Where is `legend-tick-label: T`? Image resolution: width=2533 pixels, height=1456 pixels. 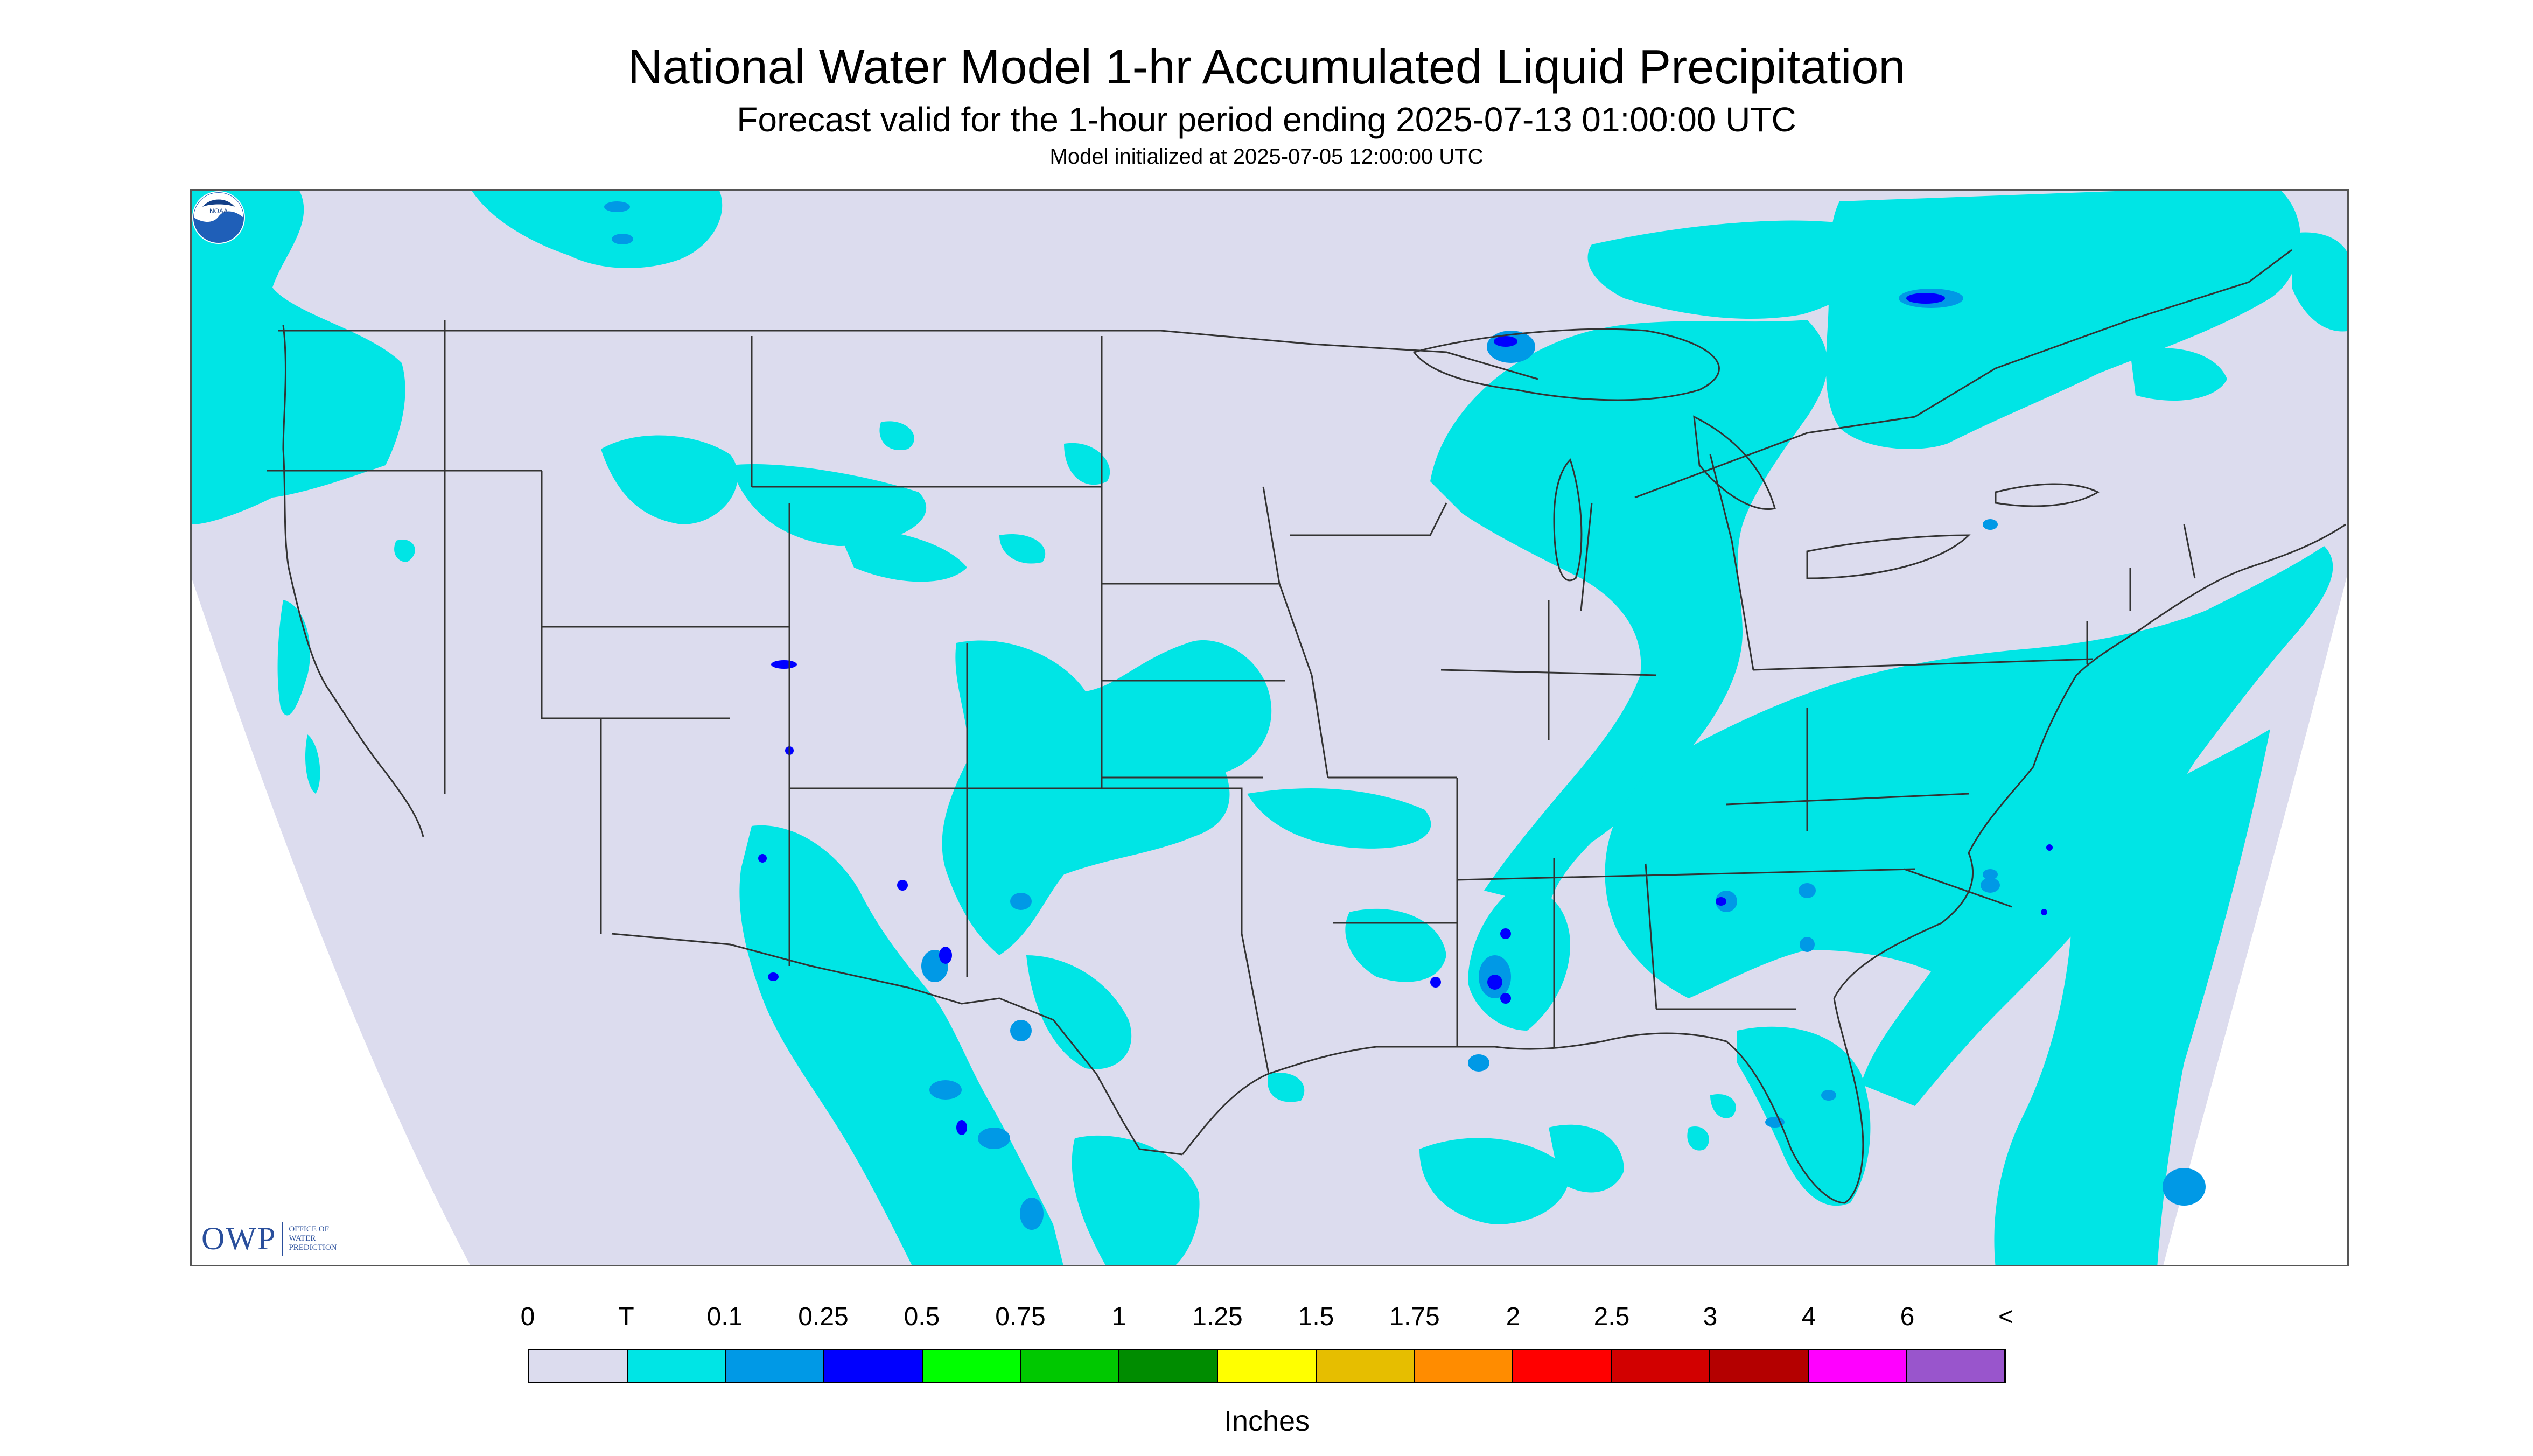 legend-tick-label: T is located at coordinates (626, 1317).